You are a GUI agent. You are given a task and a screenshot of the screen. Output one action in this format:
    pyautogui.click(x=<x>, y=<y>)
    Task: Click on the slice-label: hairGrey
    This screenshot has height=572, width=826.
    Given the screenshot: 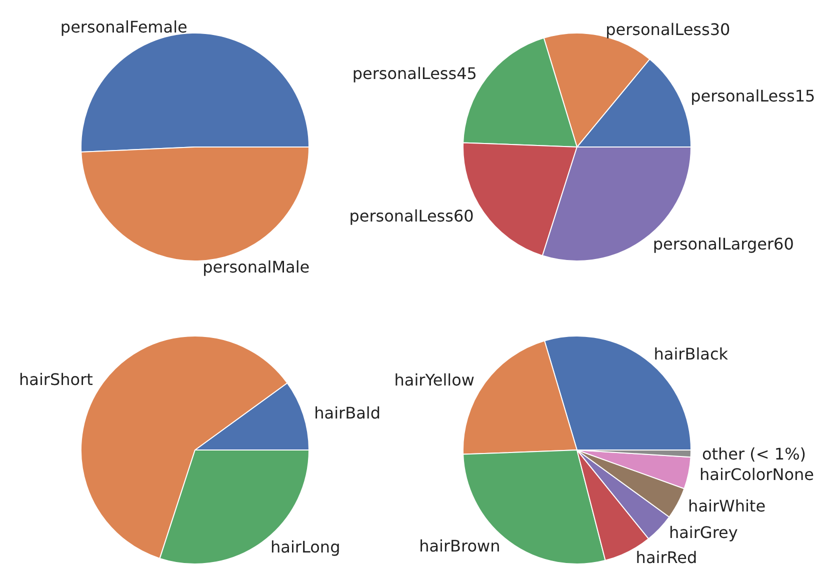 What is the action you would take?
    pyautogui.click(x=703, y=532)
    